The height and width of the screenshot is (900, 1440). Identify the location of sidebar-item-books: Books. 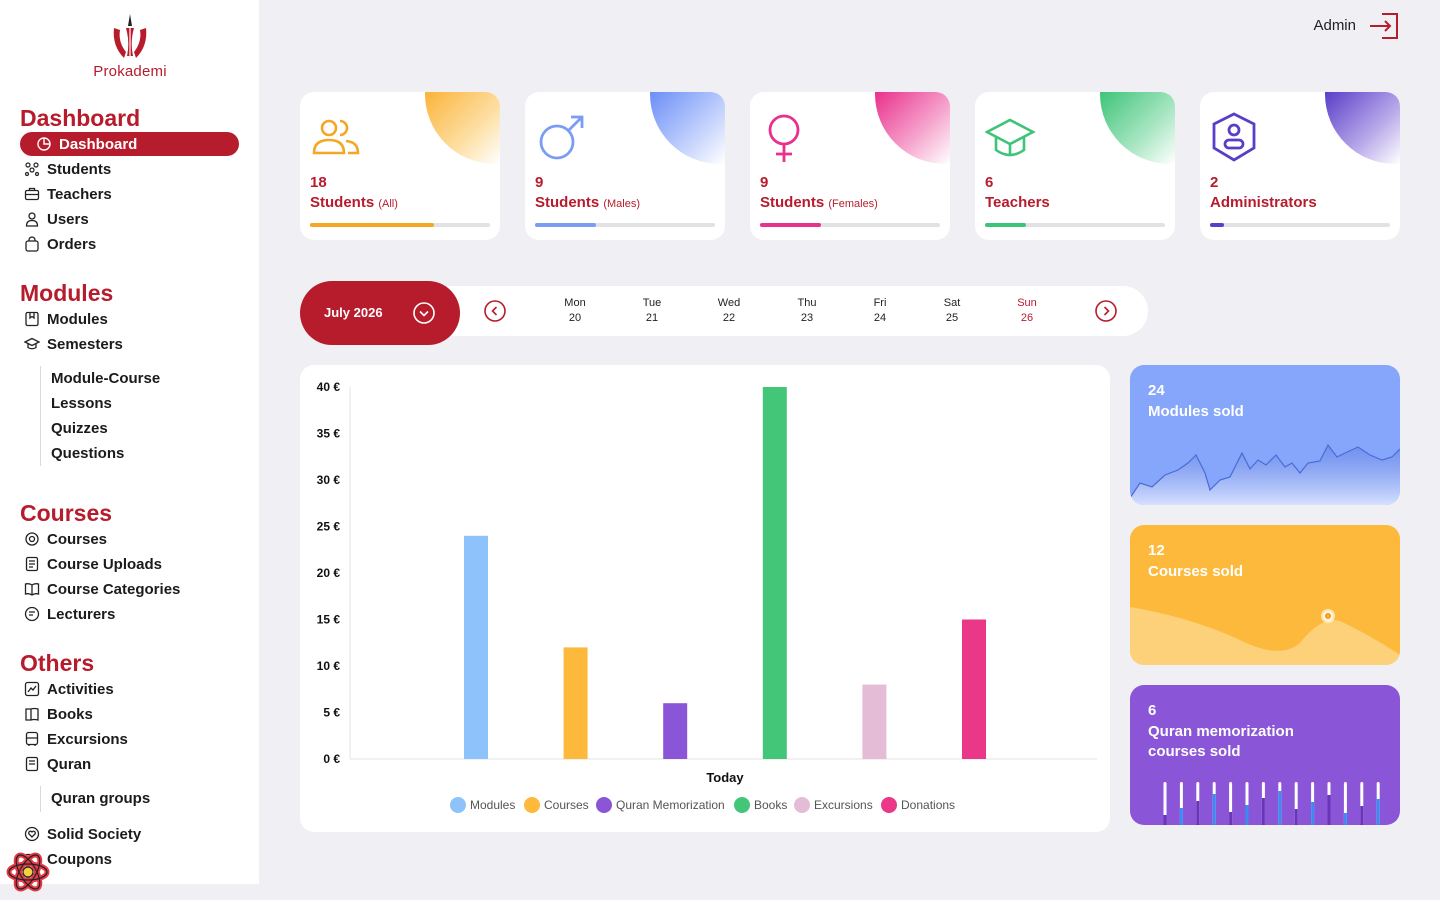
(58, 714).